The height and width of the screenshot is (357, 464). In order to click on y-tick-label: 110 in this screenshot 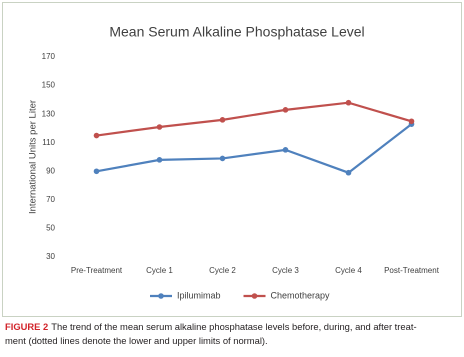, I will do `click(48, 142)`.